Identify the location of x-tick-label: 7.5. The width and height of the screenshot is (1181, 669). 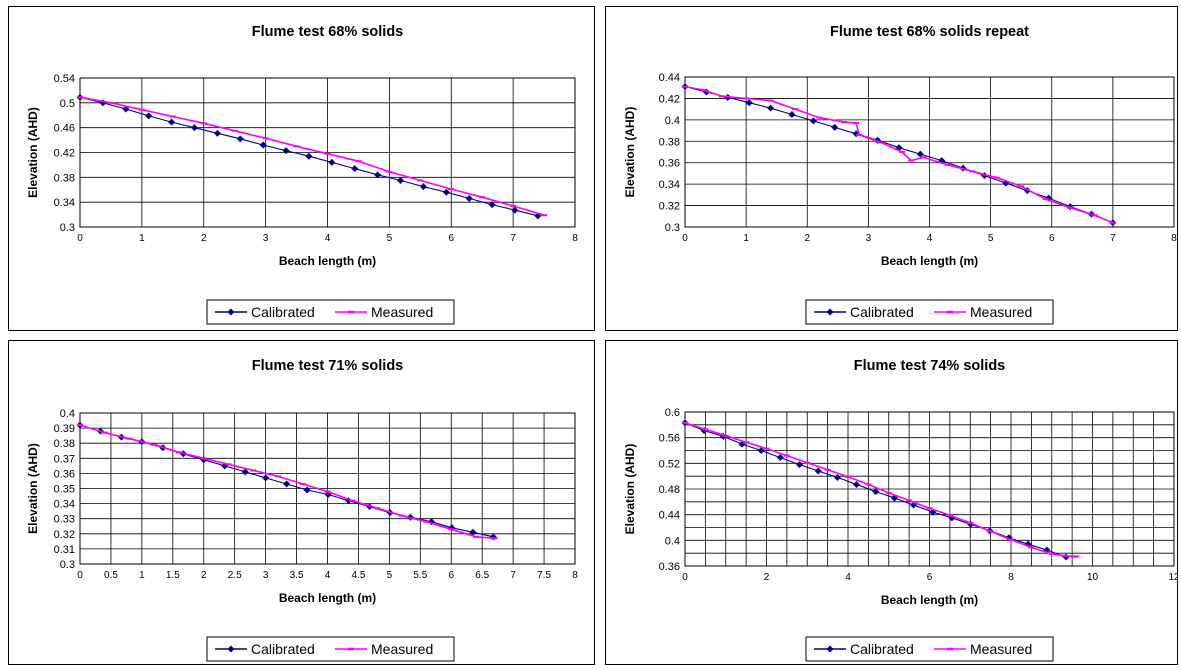
(544, 575).